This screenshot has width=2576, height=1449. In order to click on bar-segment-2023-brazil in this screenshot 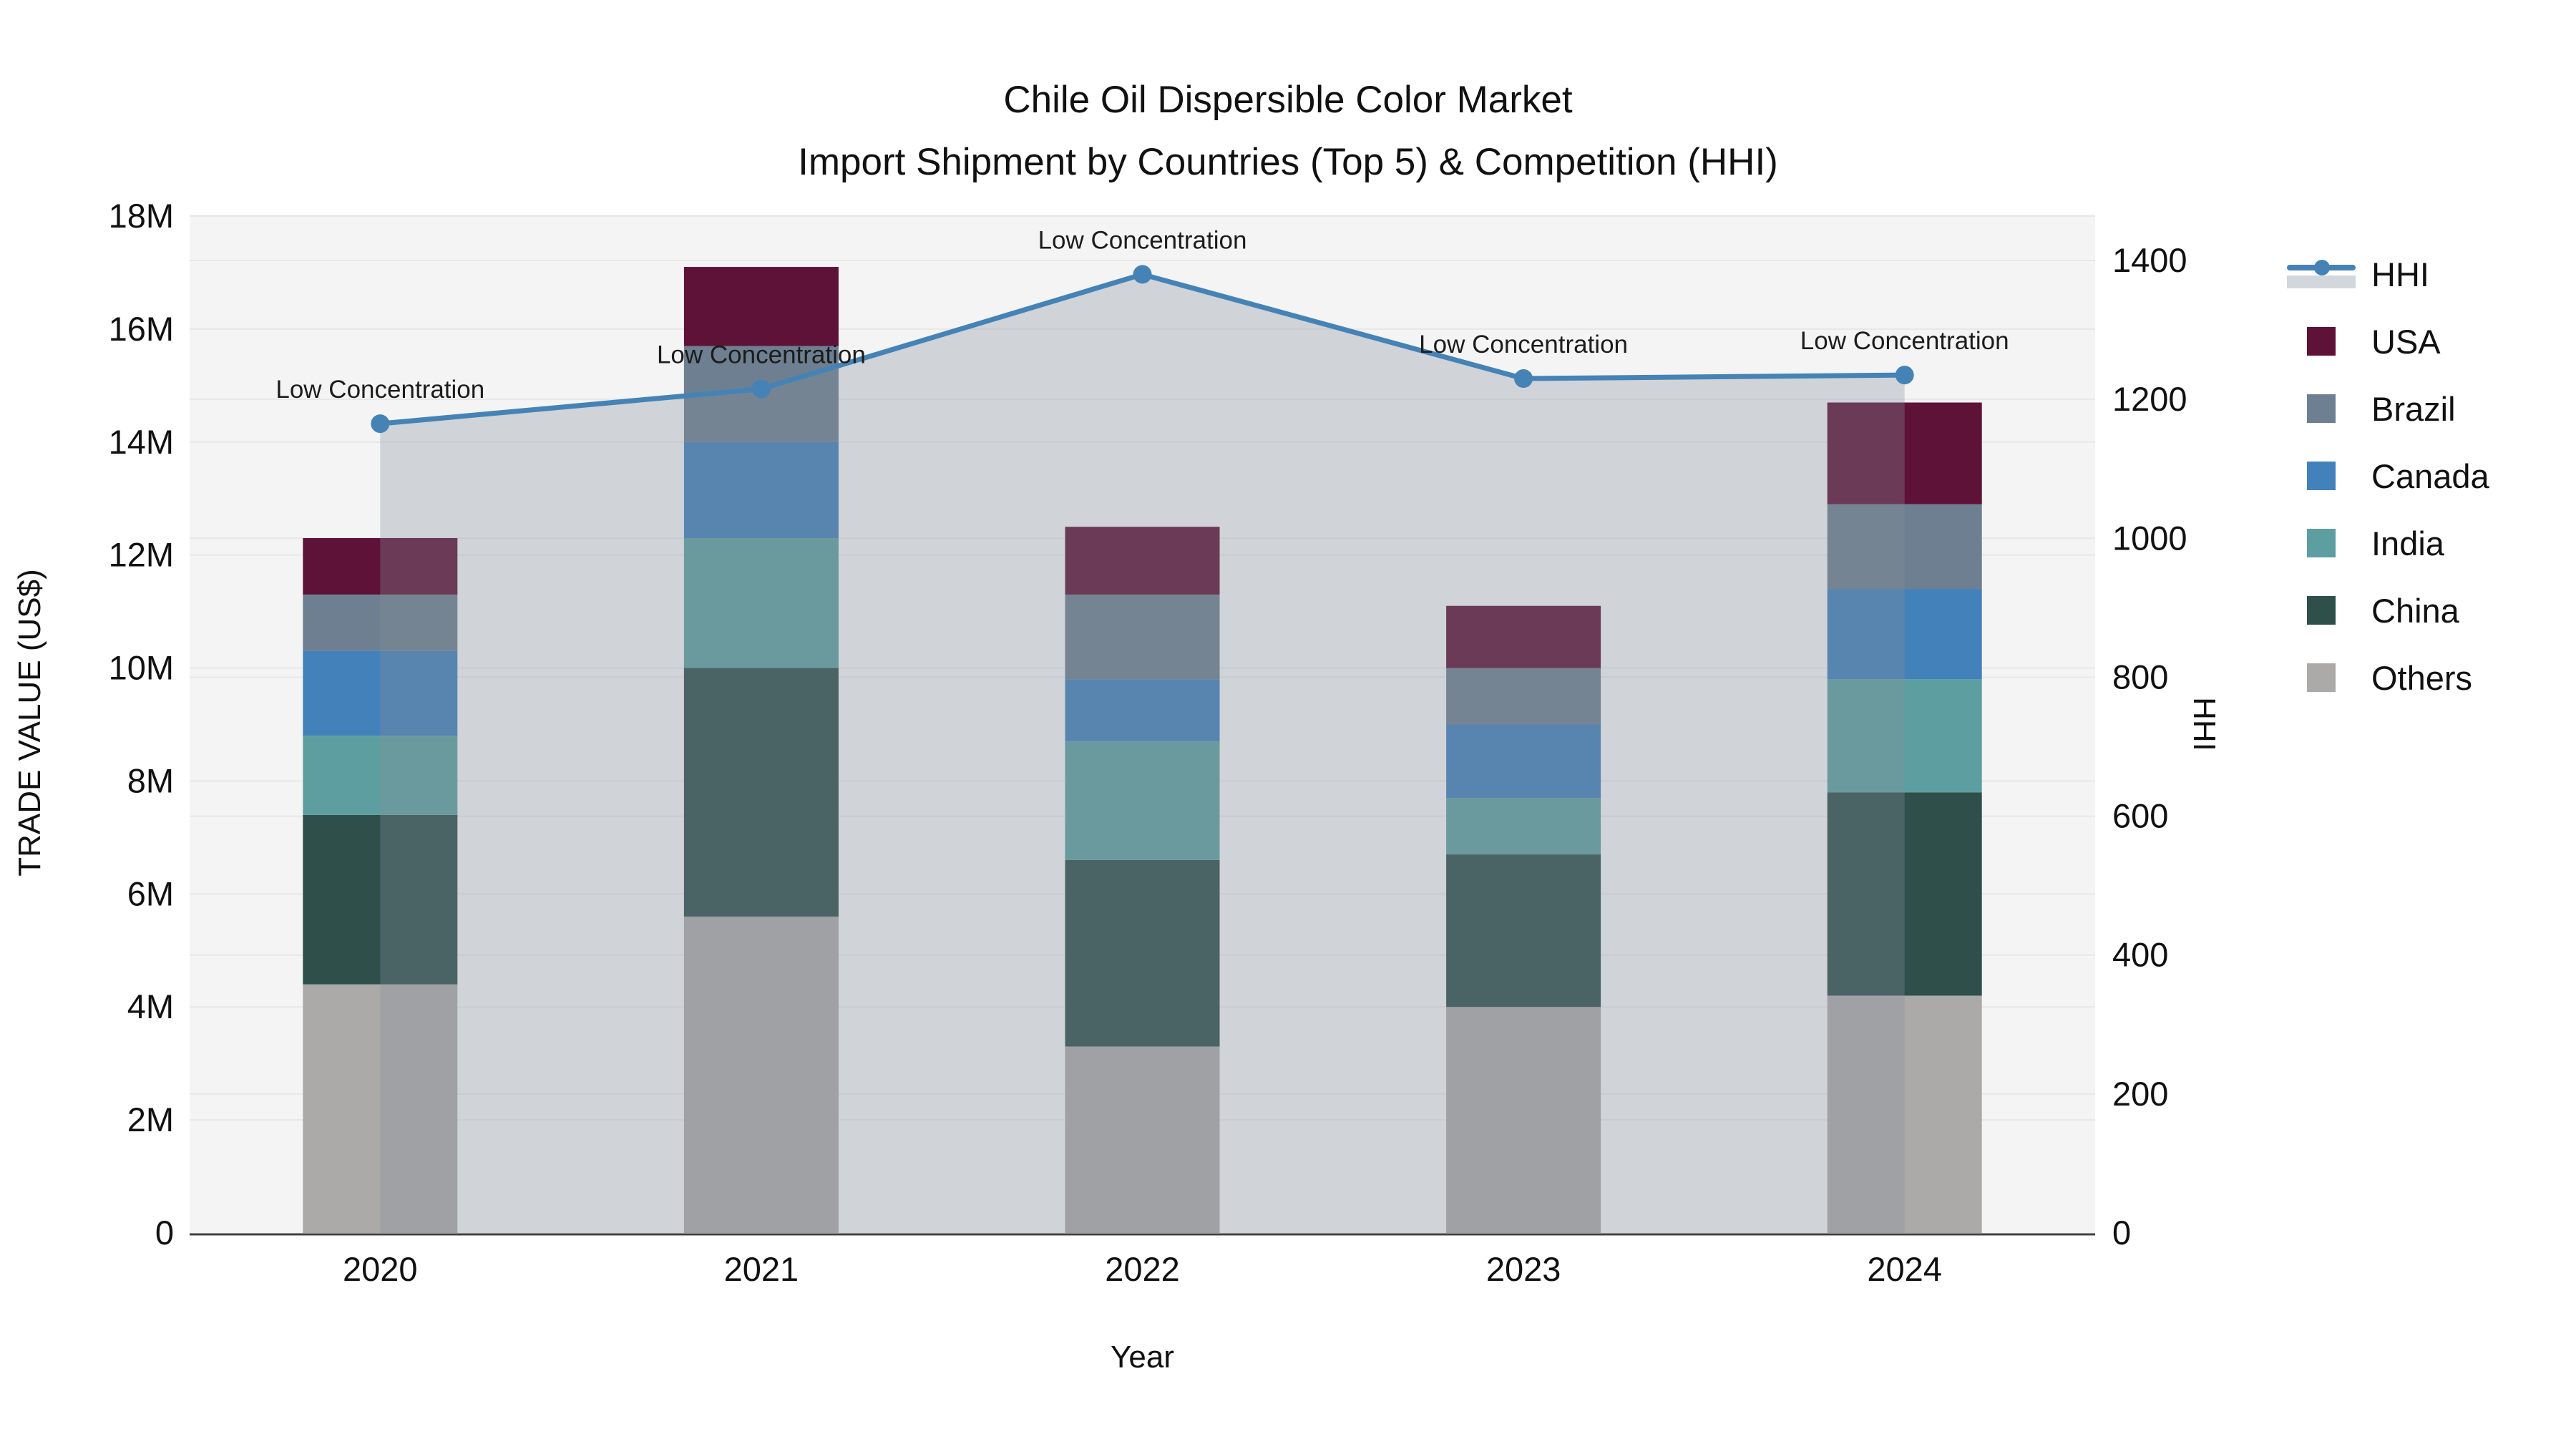, I will do `click(1523, 696)`.